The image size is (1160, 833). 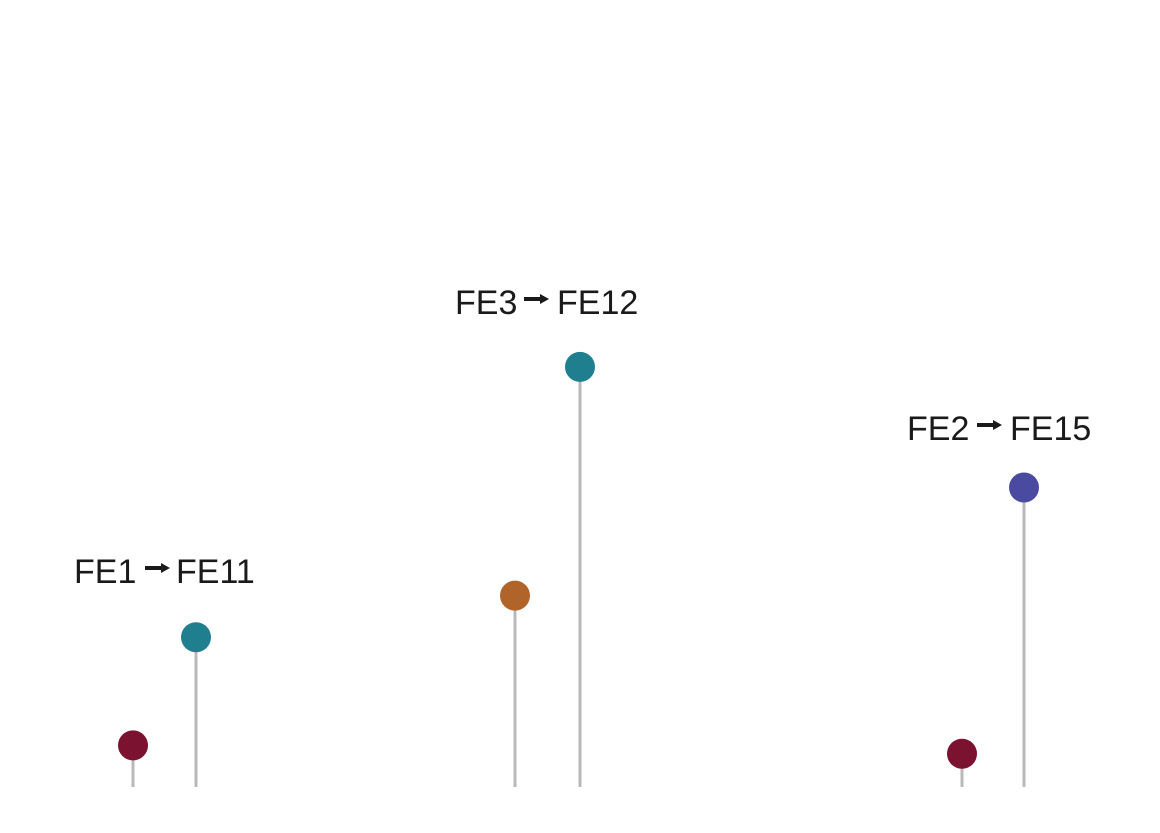 What do you see at coordinates (597, 303) in the screenshot?
I see `annotation-to-fe12: FE12` at bounding box center [597, 303].